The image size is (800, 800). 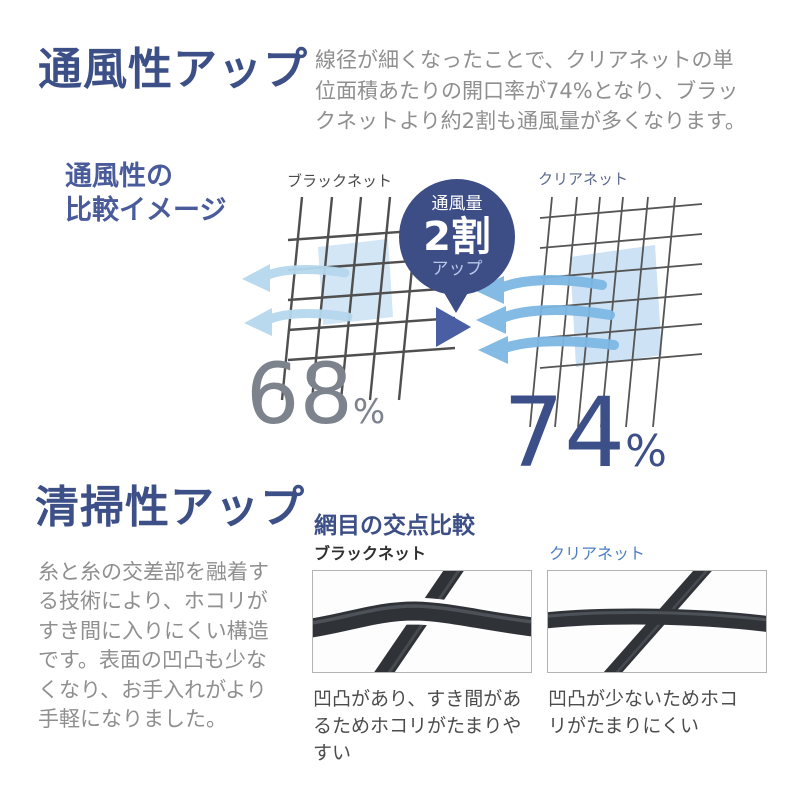 What do you see at coordinates (597, 553) in the screenshot?
I see `clearnet-photo-label: クリアネット` at bounding box center [597, 553].